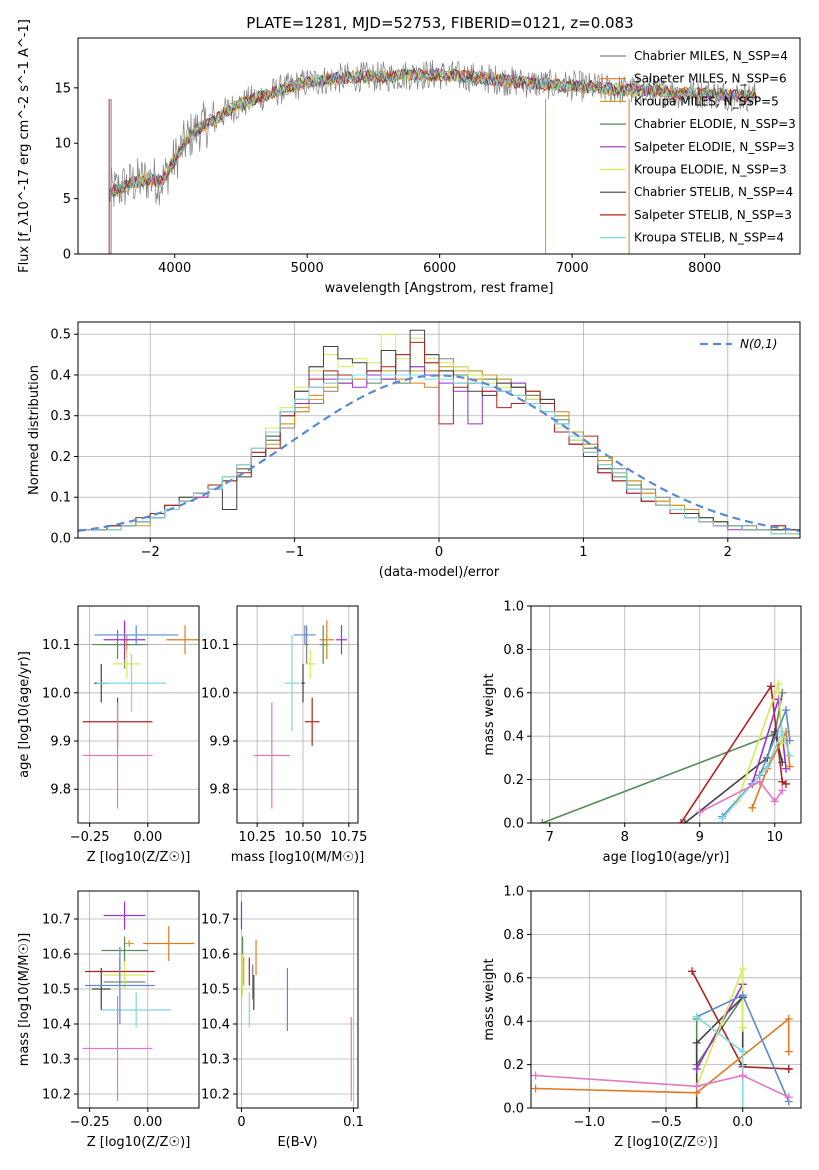 The height and width of the screenshot is (1170, 819). I want to click on legend-entry: Salpeter ELODIE, N_SSP=3, so click(714, 147).